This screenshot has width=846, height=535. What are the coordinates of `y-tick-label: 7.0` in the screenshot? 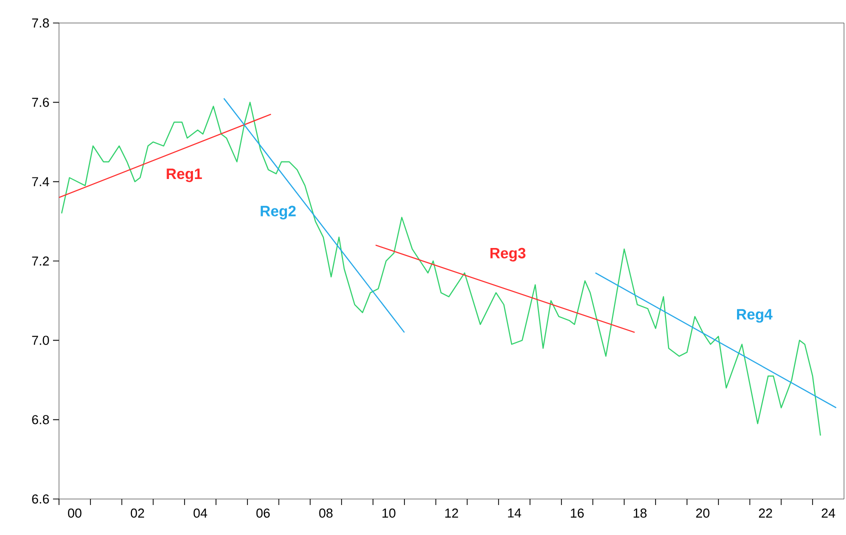 It's located at (40, 340).